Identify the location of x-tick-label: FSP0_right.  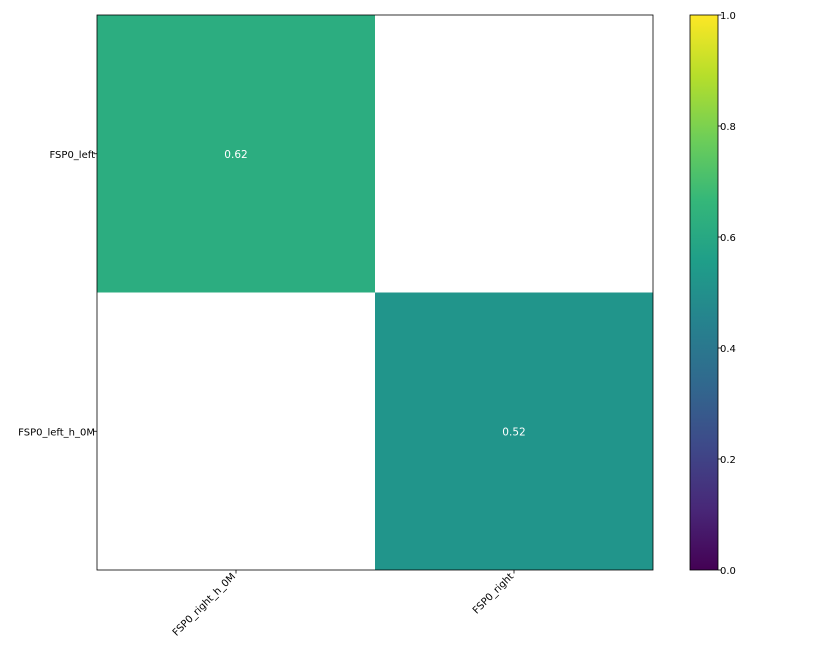
(493, 593).